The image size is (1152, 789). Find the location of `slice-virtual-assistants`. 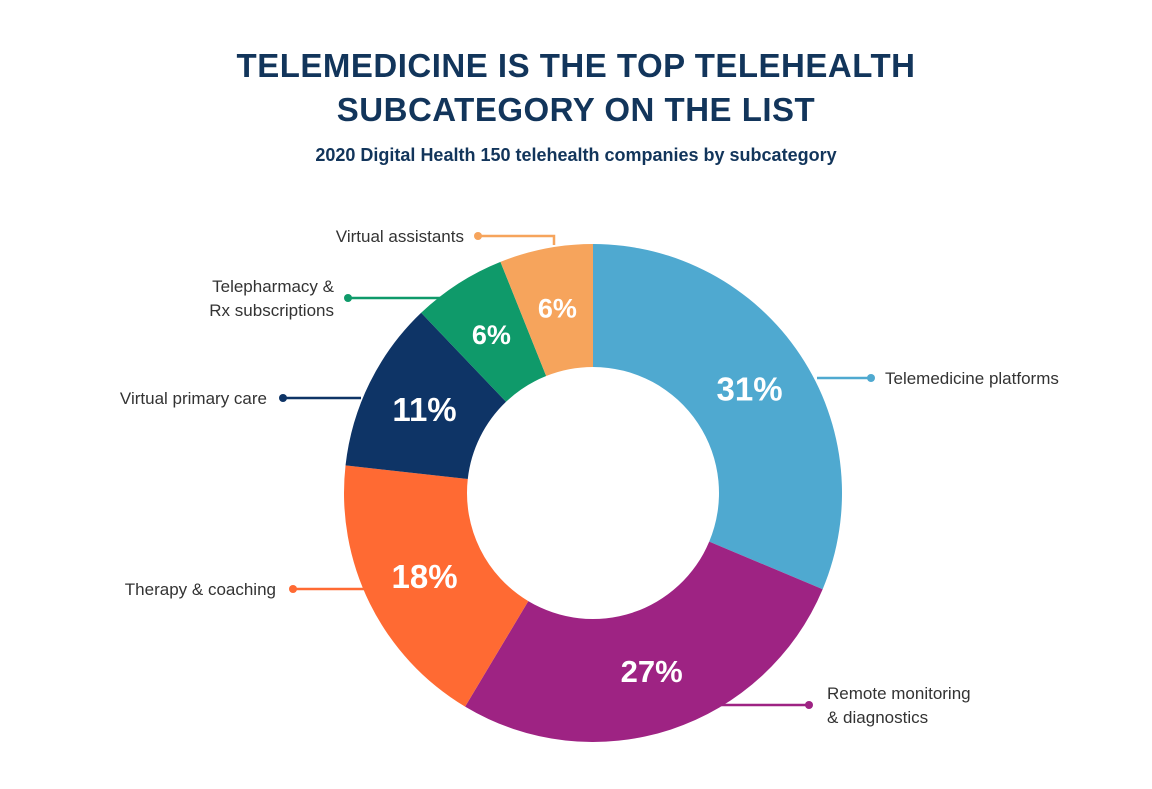

slice-virtual-assistants is located at coordinates (546, 310).